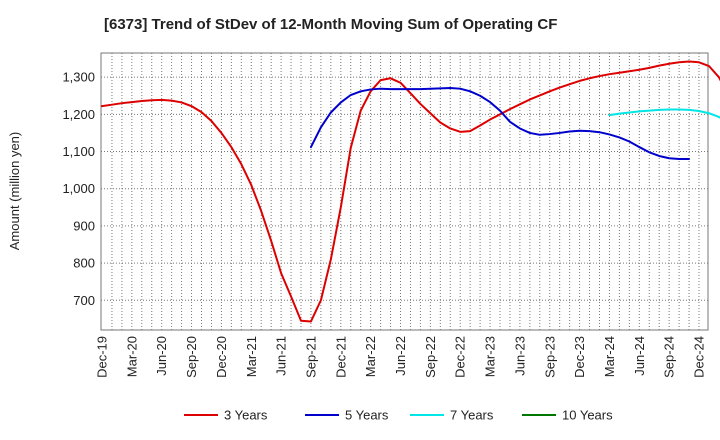 The width and height of the screenshot is (720, 440). What do you see at coordinates (340, 357) in the screenshot?
I see `x-tick-label: Dec-21` at bounding box center [340, 357].